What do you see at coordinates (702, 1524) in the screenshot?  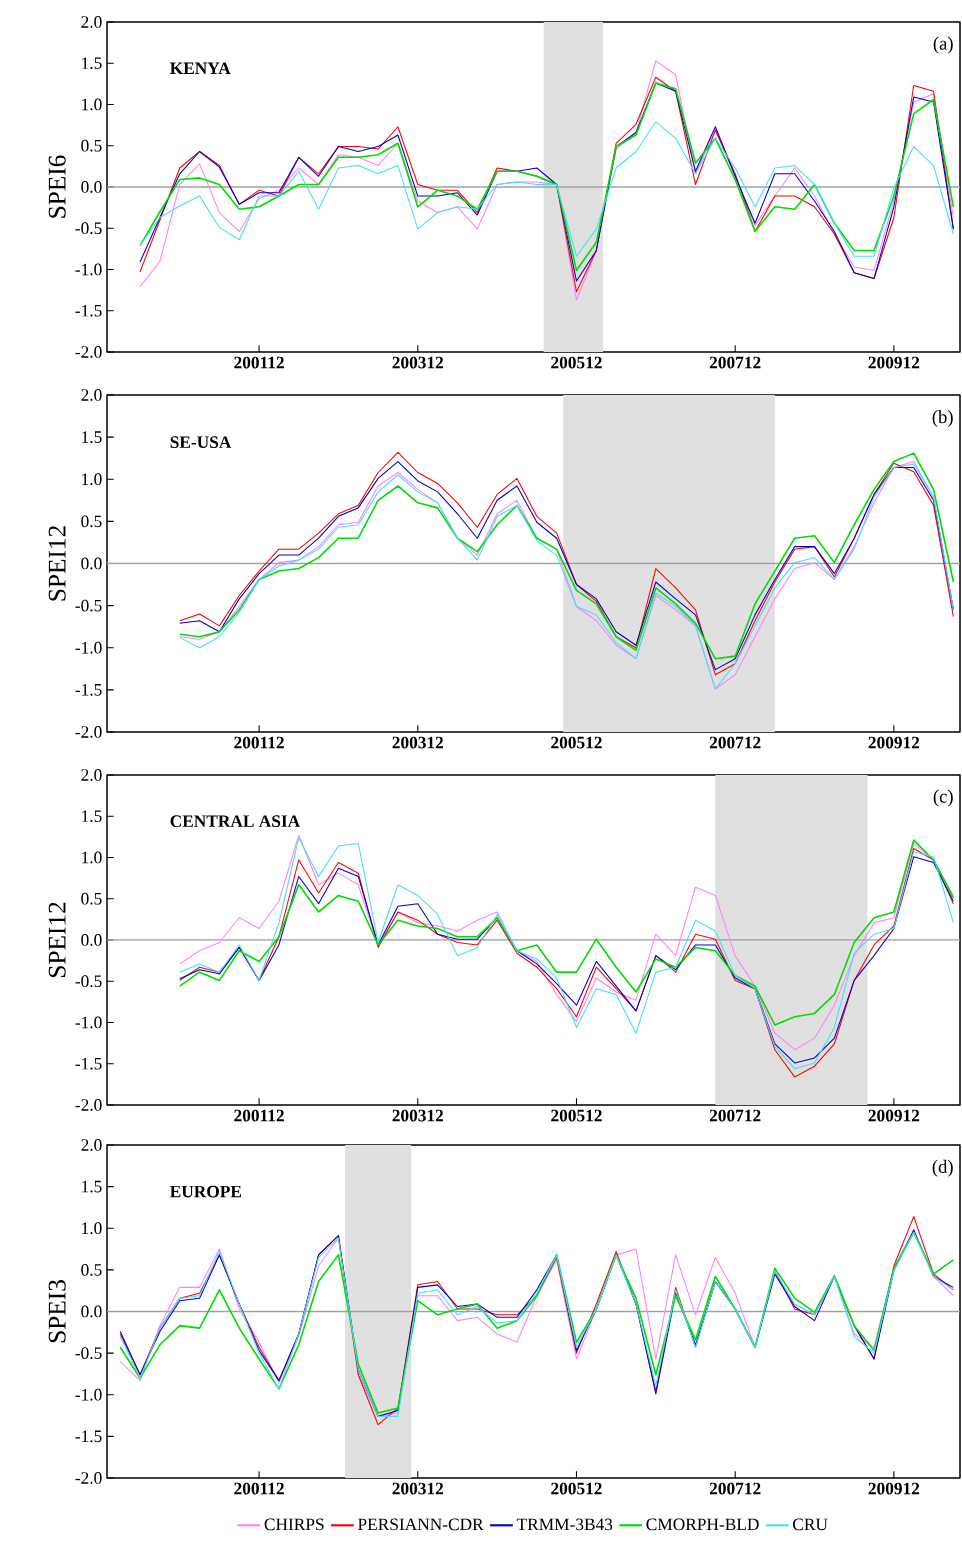 I see `legend-label: CMORPH-BLD` at bounding box center [702, 1524].